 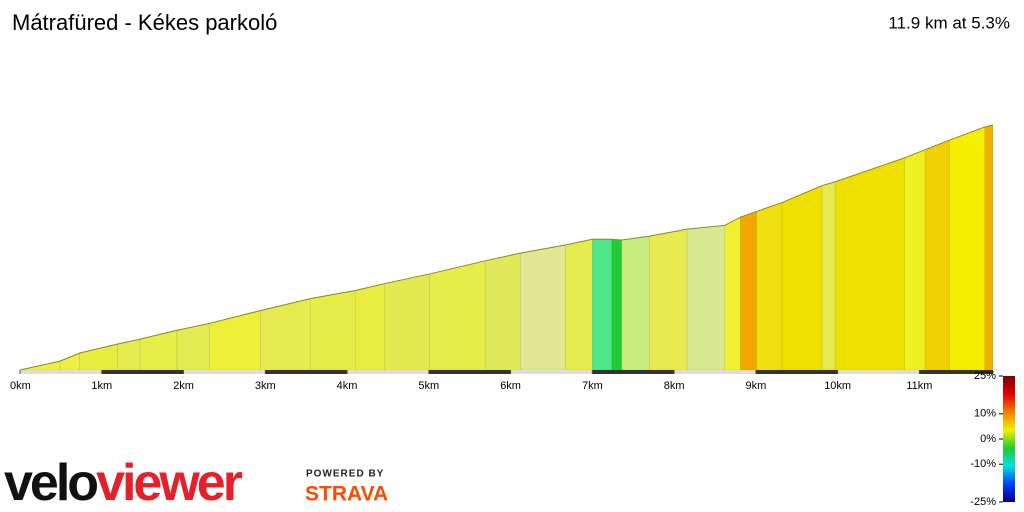 I want to click on x-tick-label: 7km, so click(x=592, y=386).